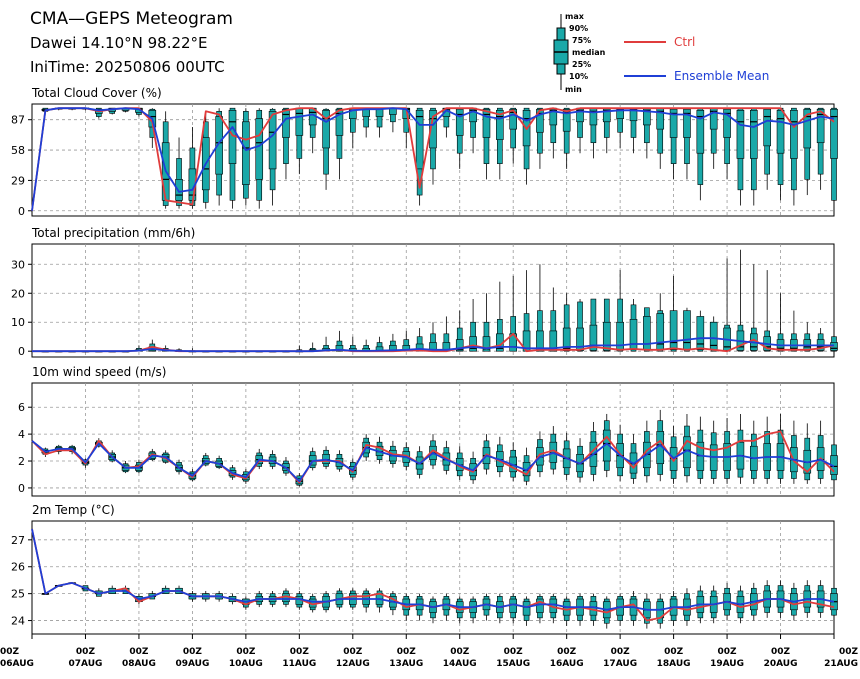 The height and width of the screenshot is (679, 860). Describe the element at coordinates (113, 233) in the screenshot. I see `panel-title: Total precipitation (mm/6h)` at that location.